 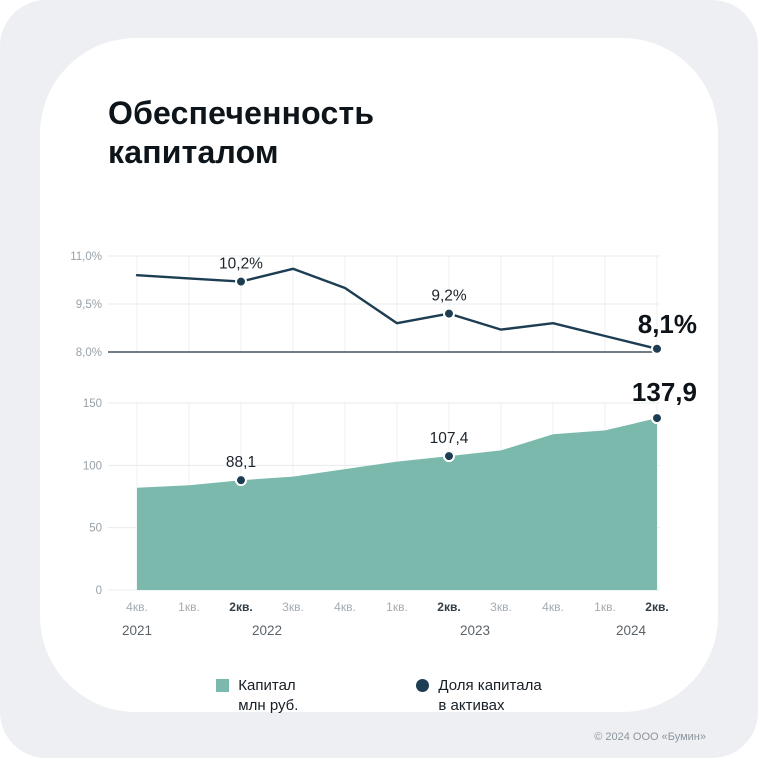 I want to click on page-title-line2: капиталом, so click(x=193, y=152).